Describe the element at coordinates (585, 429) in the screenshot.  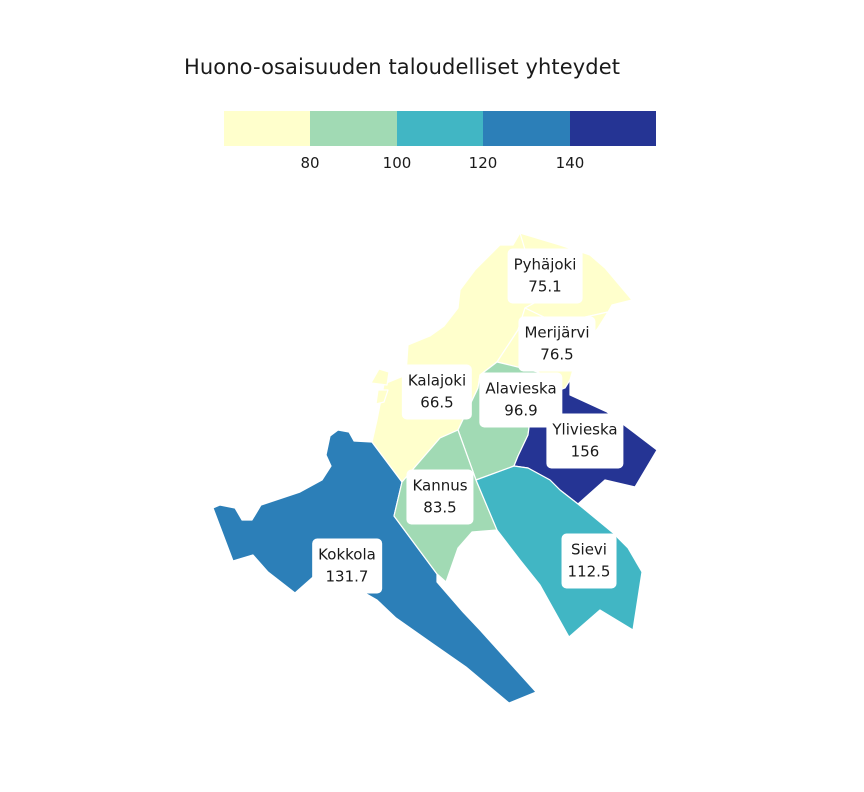
I see `region-name: Ylivieska` at that location.